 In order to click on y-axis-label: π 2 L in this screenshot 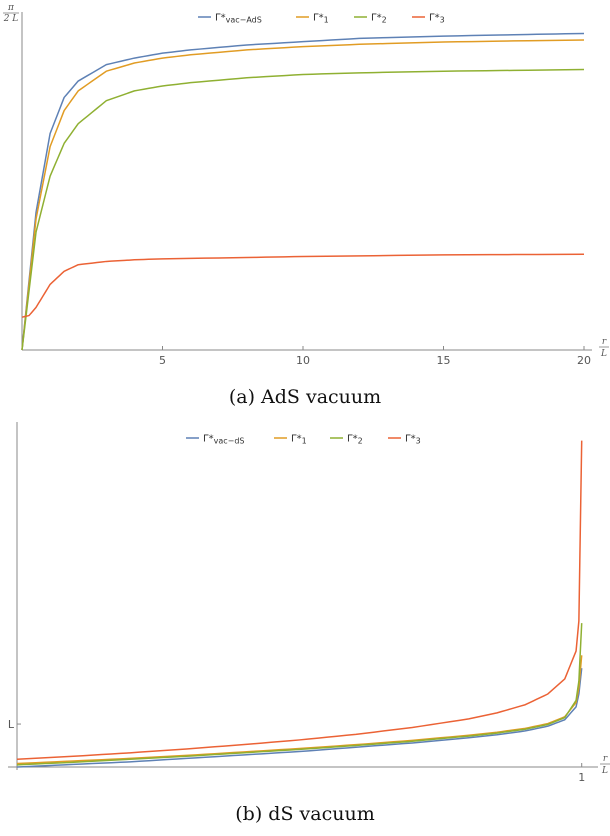, I will do `click(11, 13)`.